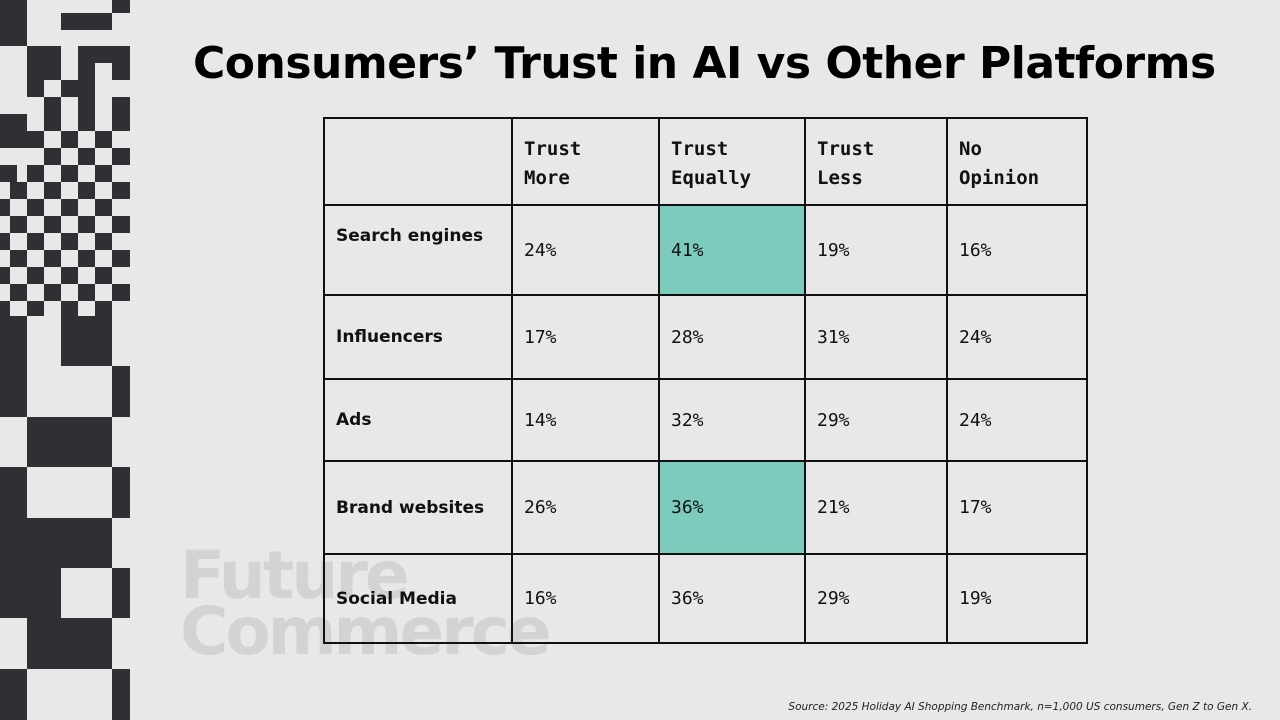  I want to click on cell-trust-more: 14%, so click(585, 420).